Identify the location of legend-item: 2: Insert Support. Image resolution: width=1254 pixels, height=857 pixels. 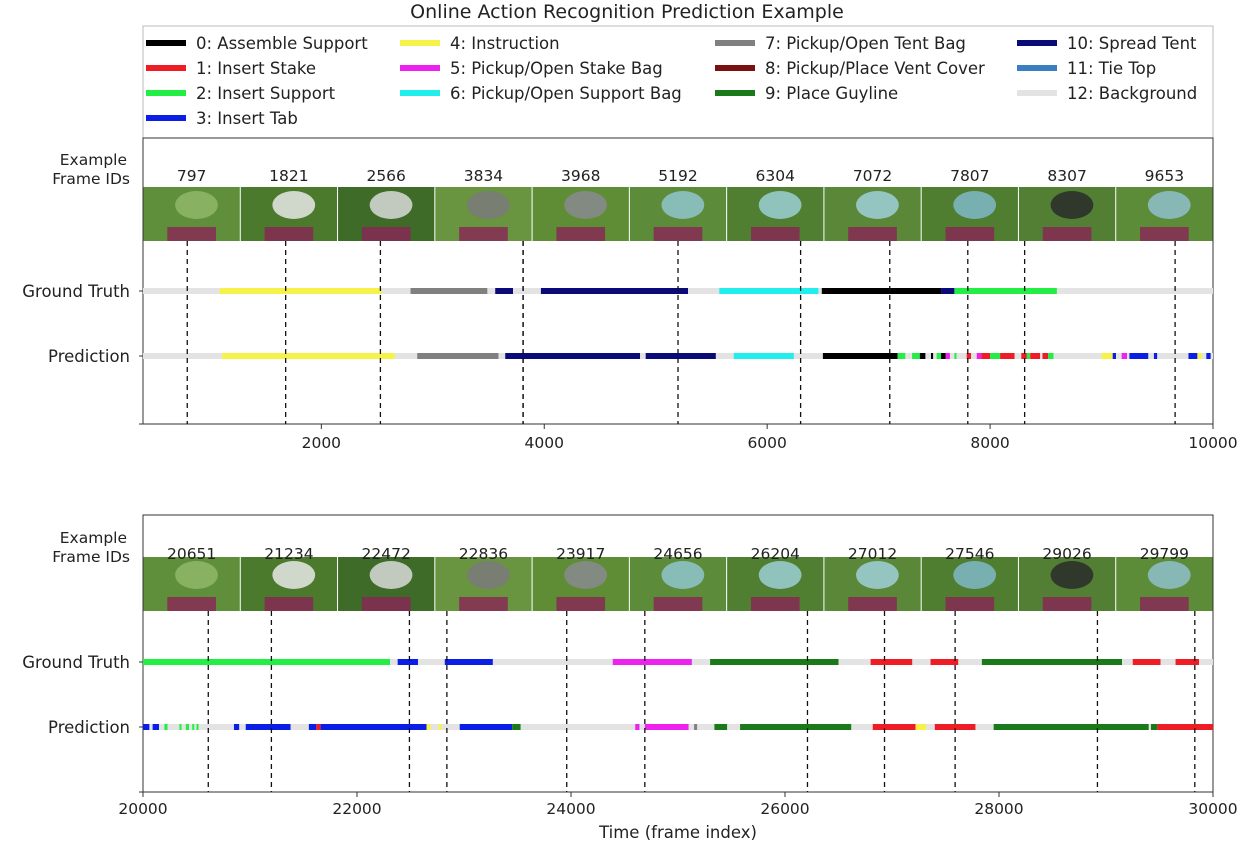
(241, 93).